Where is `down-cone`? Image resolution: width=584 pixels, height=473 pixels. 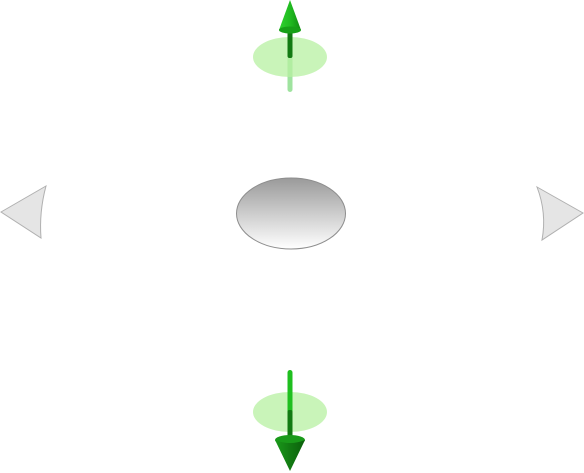 down-cone is located at coordinates (290, 455).